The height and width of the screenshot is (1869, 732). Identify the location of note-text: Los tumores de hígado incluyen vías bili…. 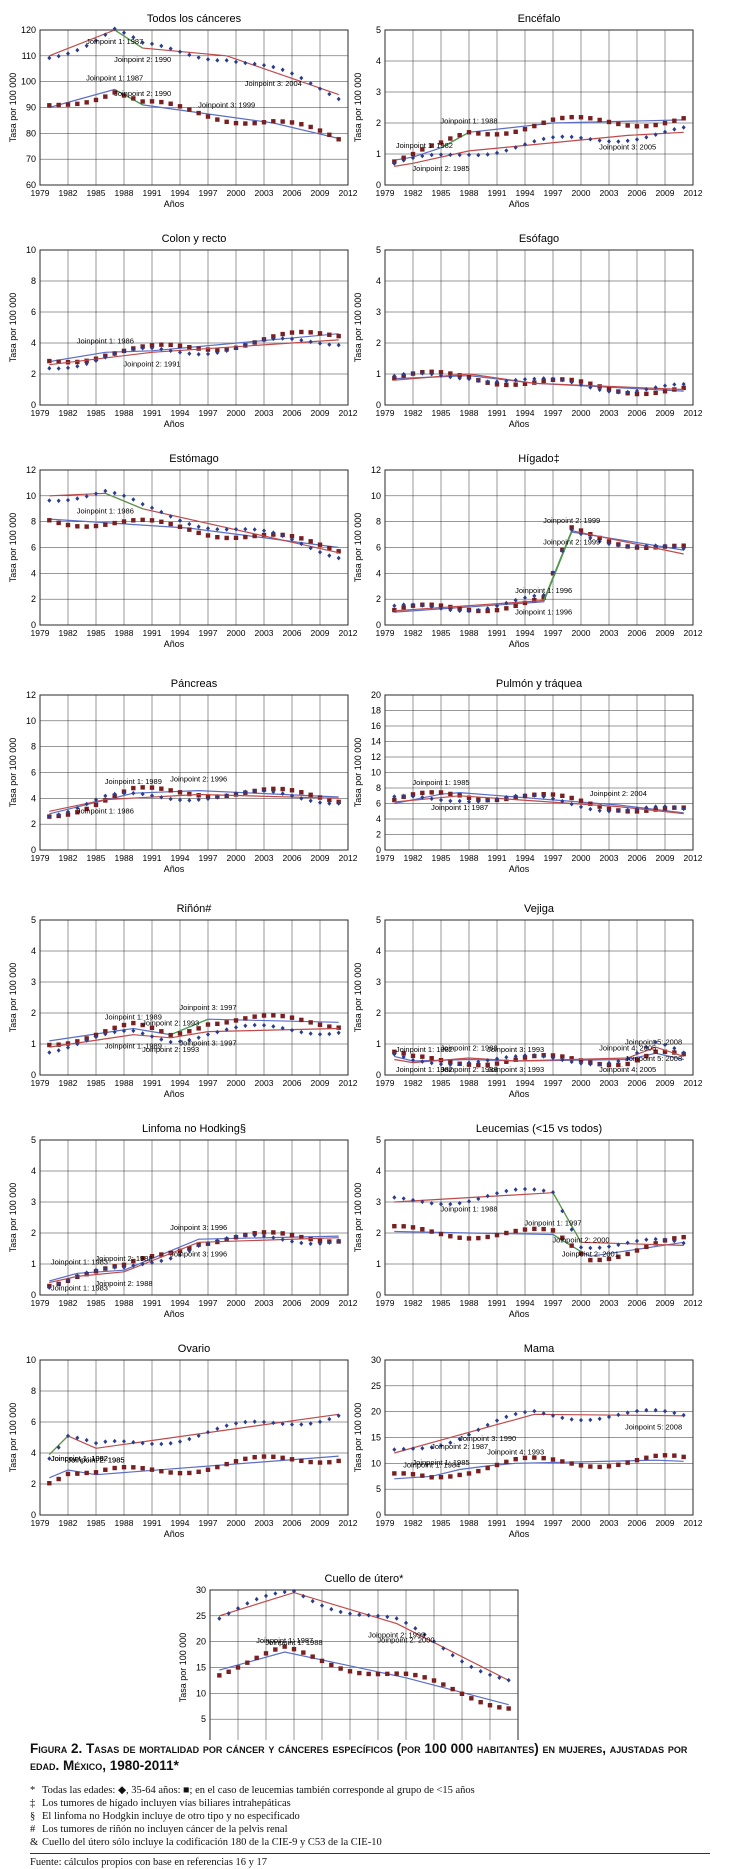
(166, 1803).